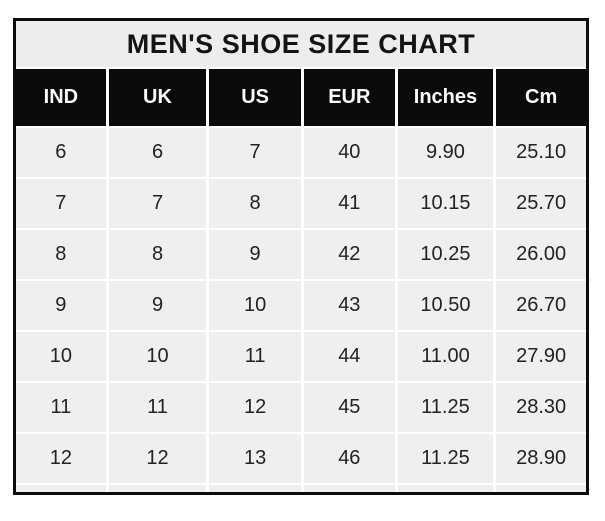 Image resolution: width=605 pixels, height=521 pixels. I want to click on table-cell: 10.25, so click(445, 254).